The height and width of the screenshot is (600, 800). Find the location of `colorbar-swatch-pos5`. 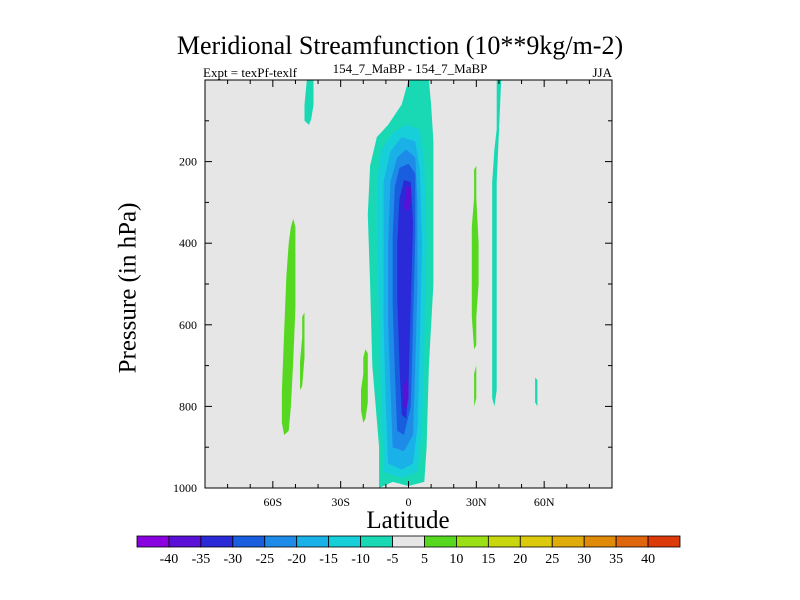

colorbar-swatch-pos5 is located at coordinates (440, 541).